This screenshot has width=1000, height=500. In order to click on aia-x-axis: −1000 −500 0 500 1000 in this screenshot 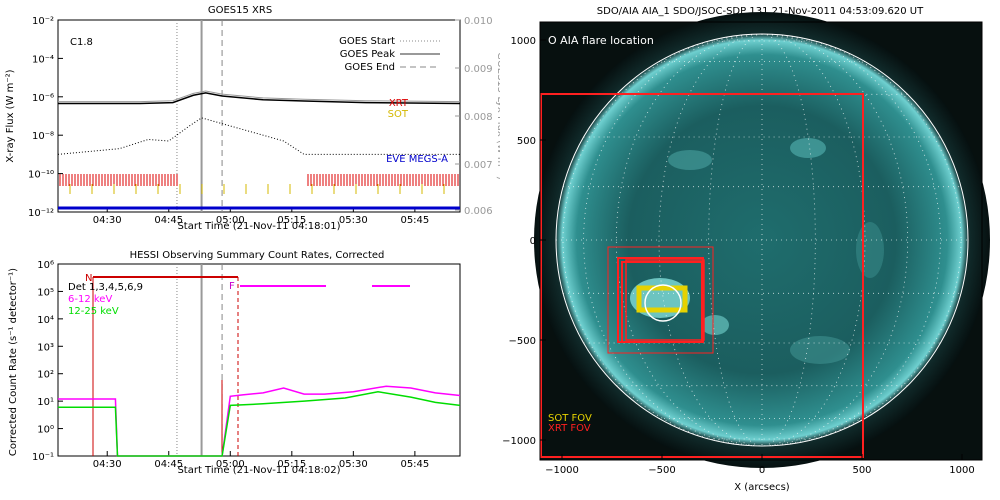, I will do `click(760, 465)`.